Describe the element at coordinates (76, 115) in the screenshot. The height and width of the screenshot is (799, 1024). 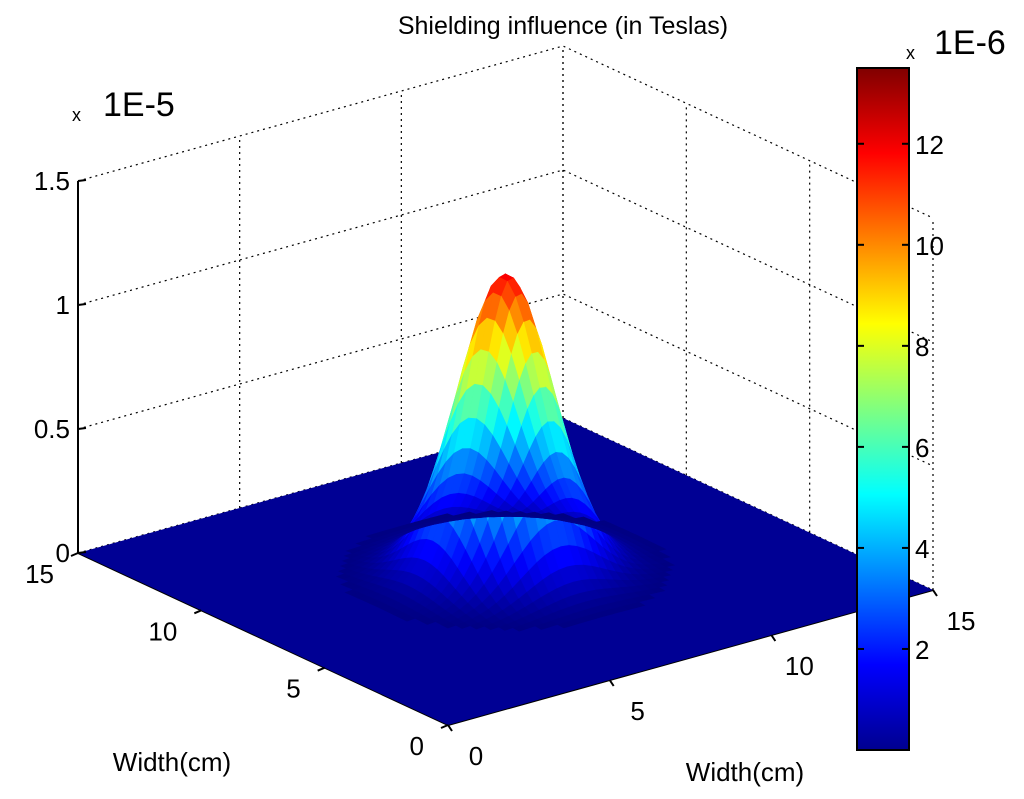
I see `z-multiplier-glyph: x` at that location.